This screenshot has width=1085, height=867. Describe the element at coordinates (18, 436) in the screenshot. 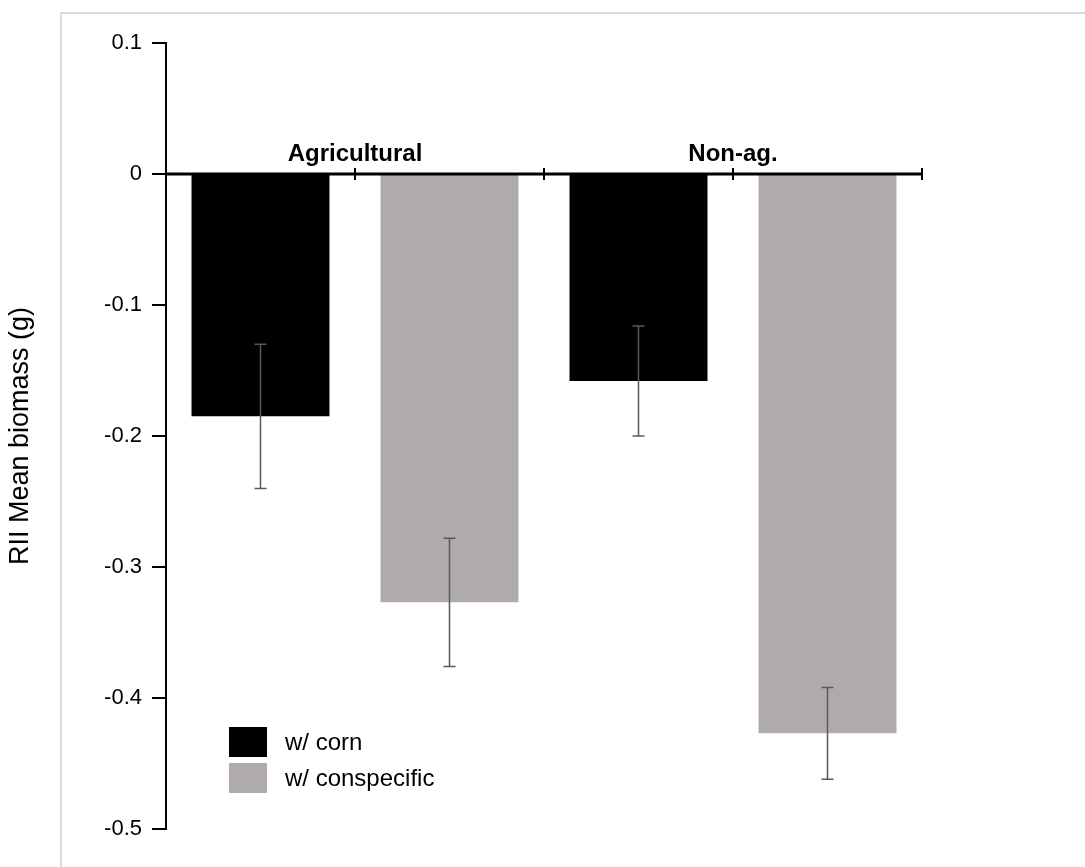

I see `y-axis-title: RII Mean biomass (g)` at that location.